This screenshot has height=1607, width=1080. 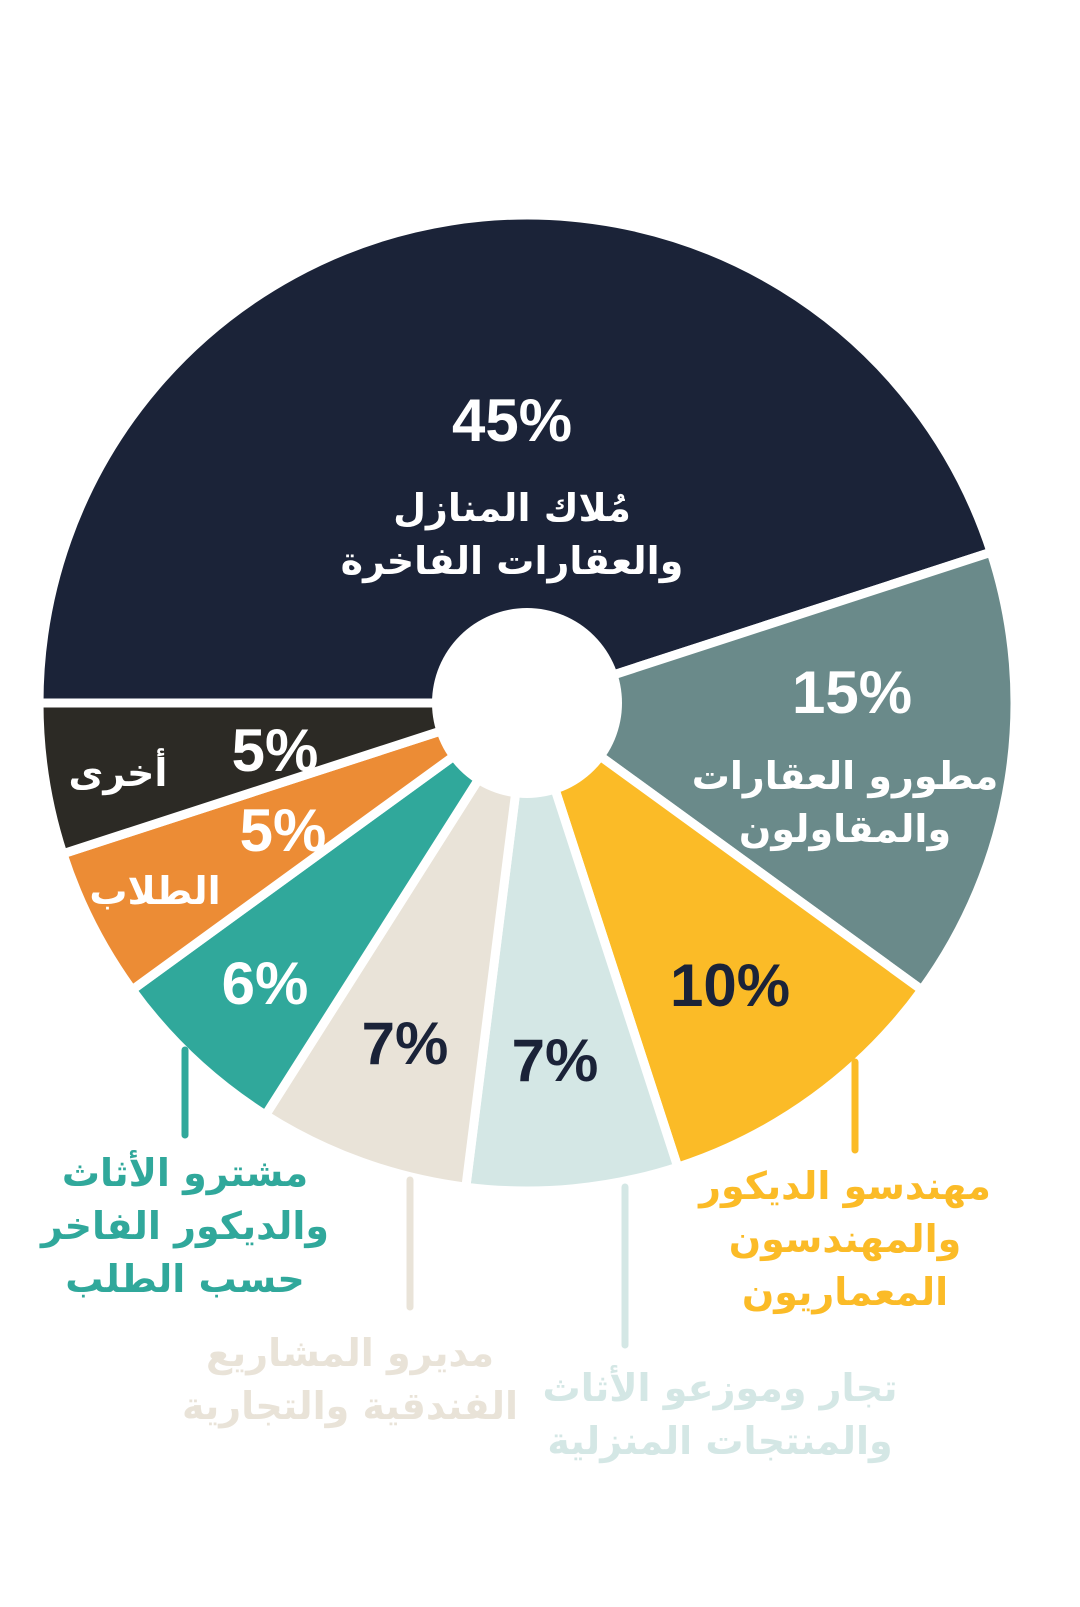 What do you see at coordinates (720, 1387) in the screenshot?
I see `label-line: تجار وموزعو الأثاث` at bounding box center [720, 1387].